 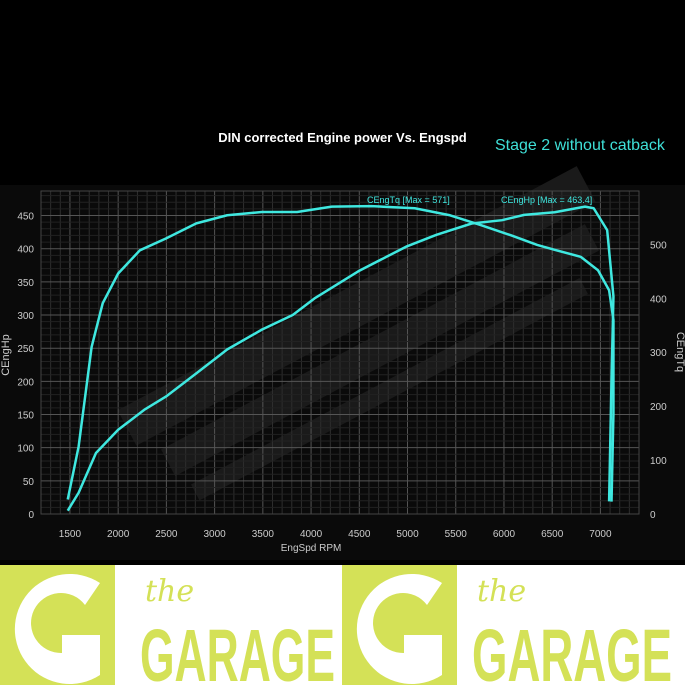 What do you see at coordinates (25, 283) in the screenshot?
I see `y-tick-label: 350` at bounding box center [25, 283].